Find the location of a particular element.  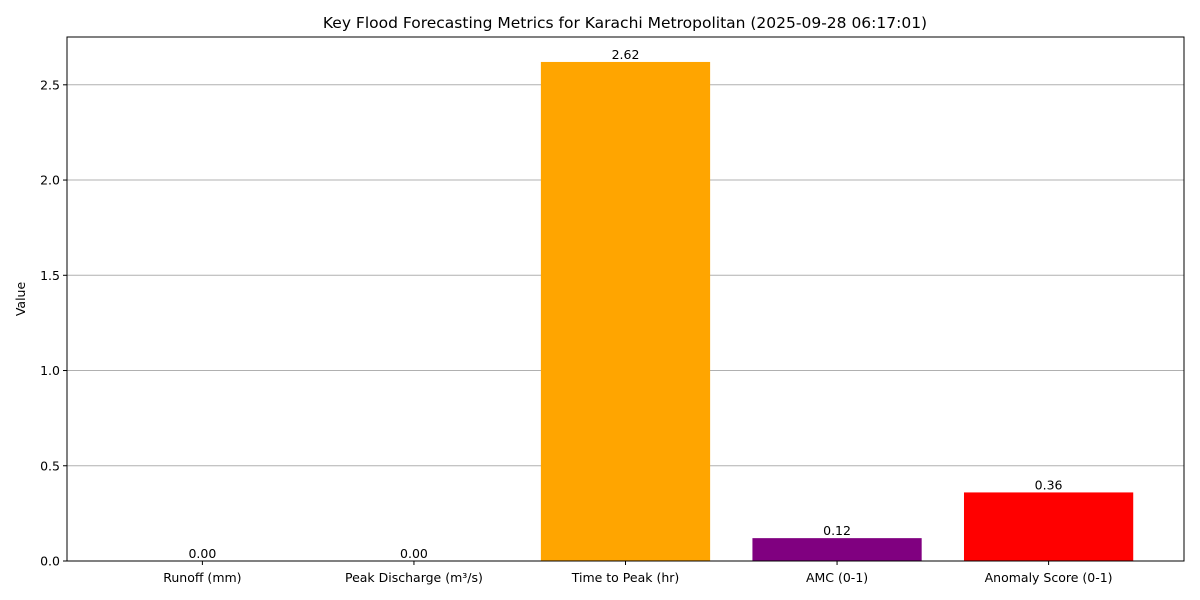

y-tick-label: 1.5 is located at coordinates (50, 275).